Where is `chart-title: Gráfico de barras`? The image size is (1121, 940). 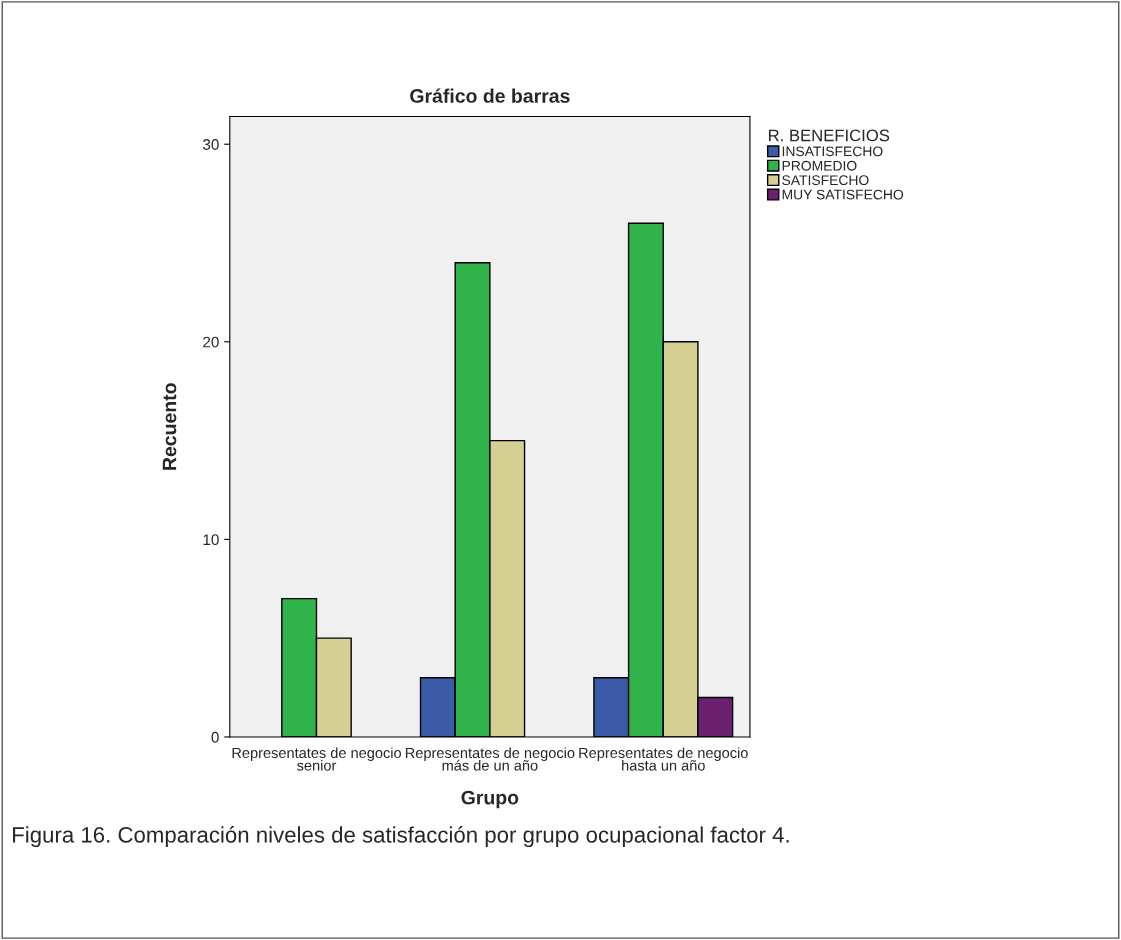
chart-title: Gráfico de barras is located at coordinates (490, 95).